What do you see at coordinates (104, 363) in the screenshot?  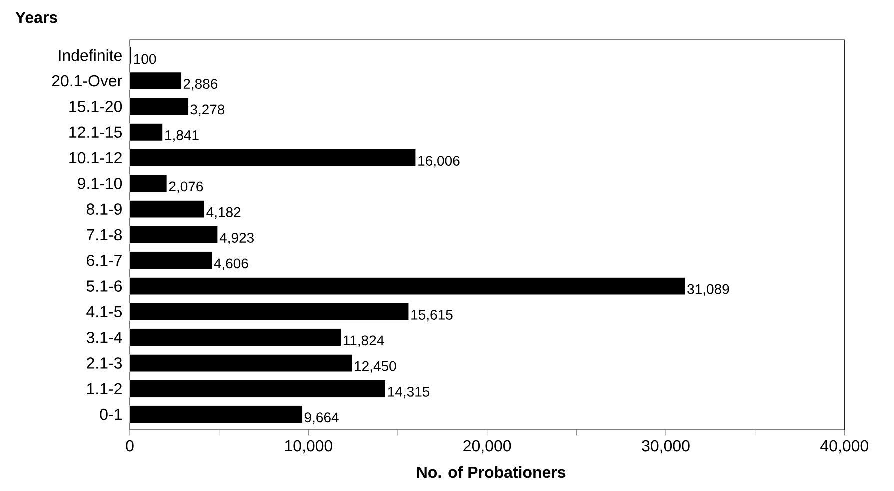 I see `y-tick-label: 2.1-3` at bounding box center [104, 363].